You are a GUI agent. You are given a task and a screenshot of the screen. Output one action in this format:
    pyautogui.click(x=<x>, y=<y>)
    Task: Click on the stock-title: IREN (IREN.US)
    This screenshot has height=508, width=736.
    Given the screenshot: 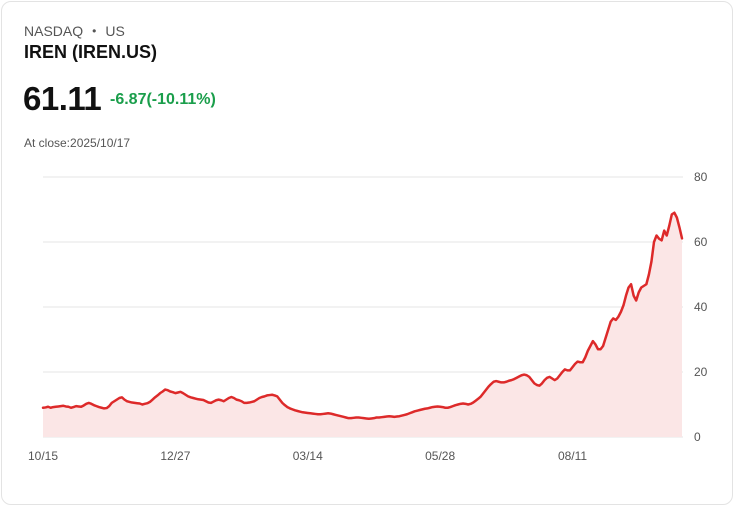 What is the action you would take?
    pyautogui.click(x=91, y=52)
    